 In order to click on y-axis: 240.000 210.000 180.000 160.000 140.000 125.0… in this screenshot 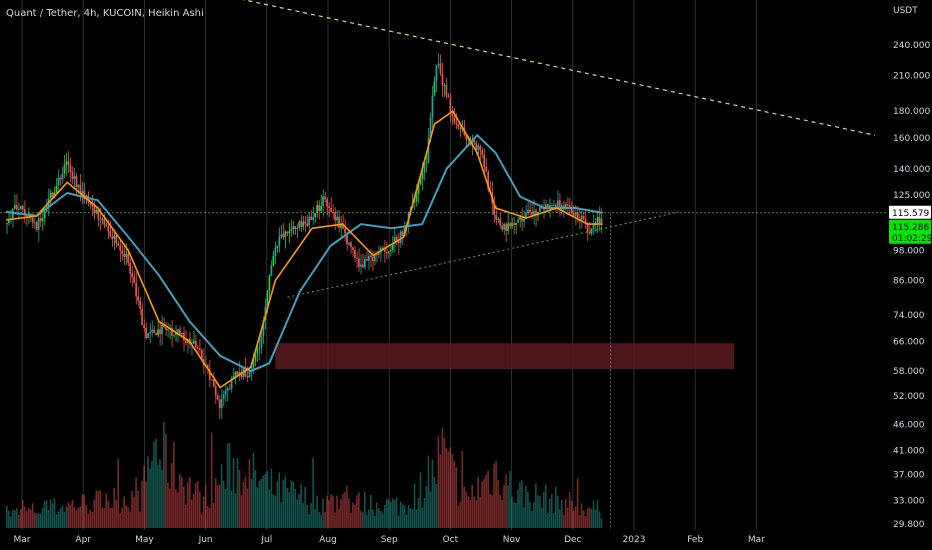, I will do `click(911, 285)`.